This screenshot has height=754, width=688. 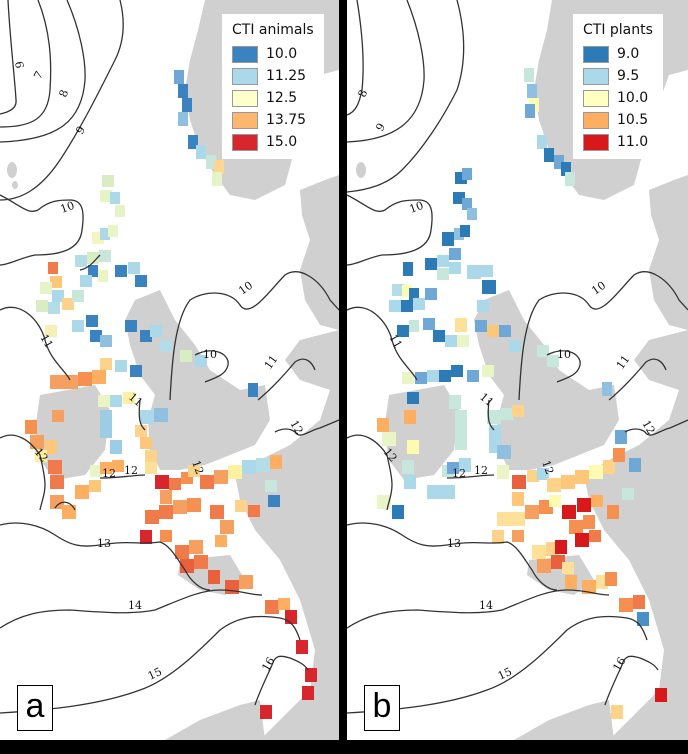 I want to click on legend-title: CTI animals, so click(x=273, y=30).